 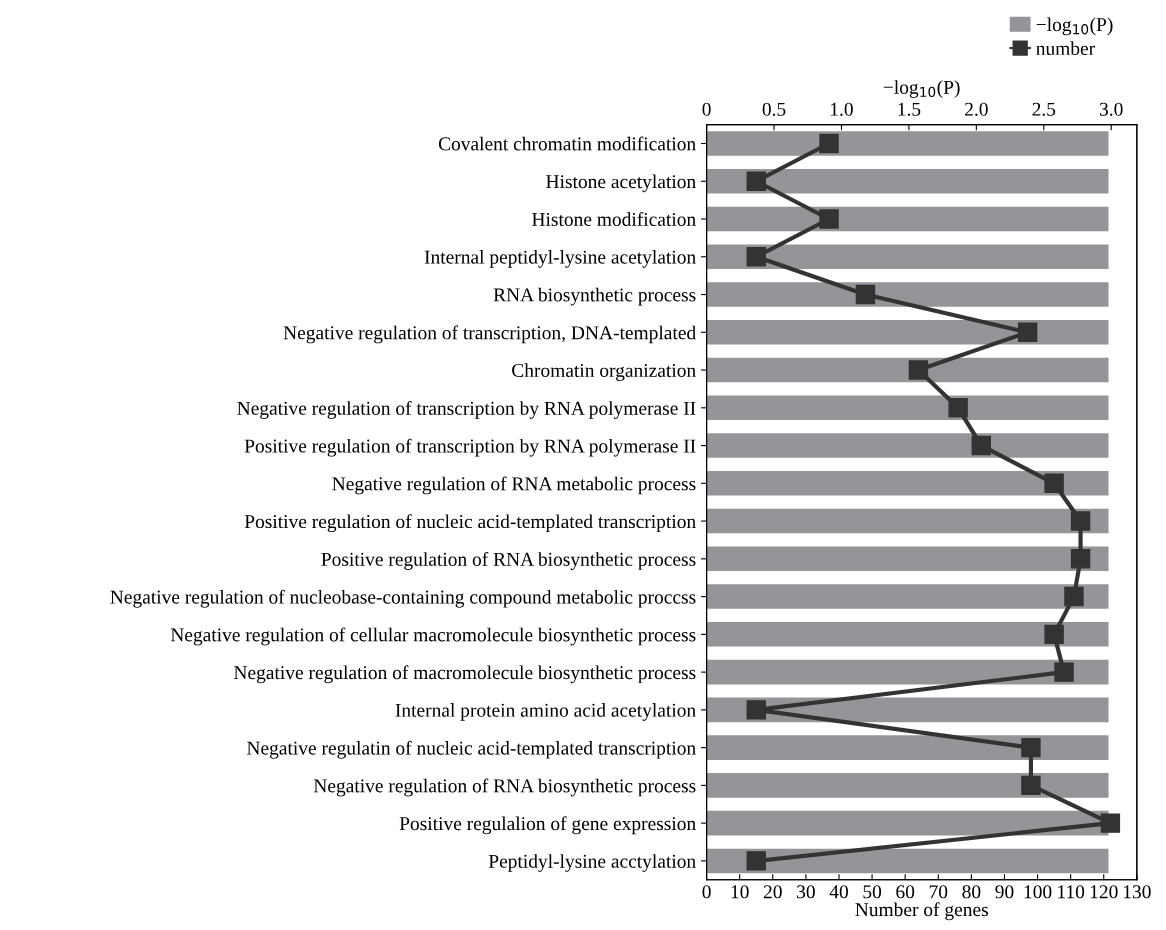 What do you see at coordinates (1044, 109) in the screenshot?
I see `x2-tick-label: 2.5` at bounding box center [1044, 109].